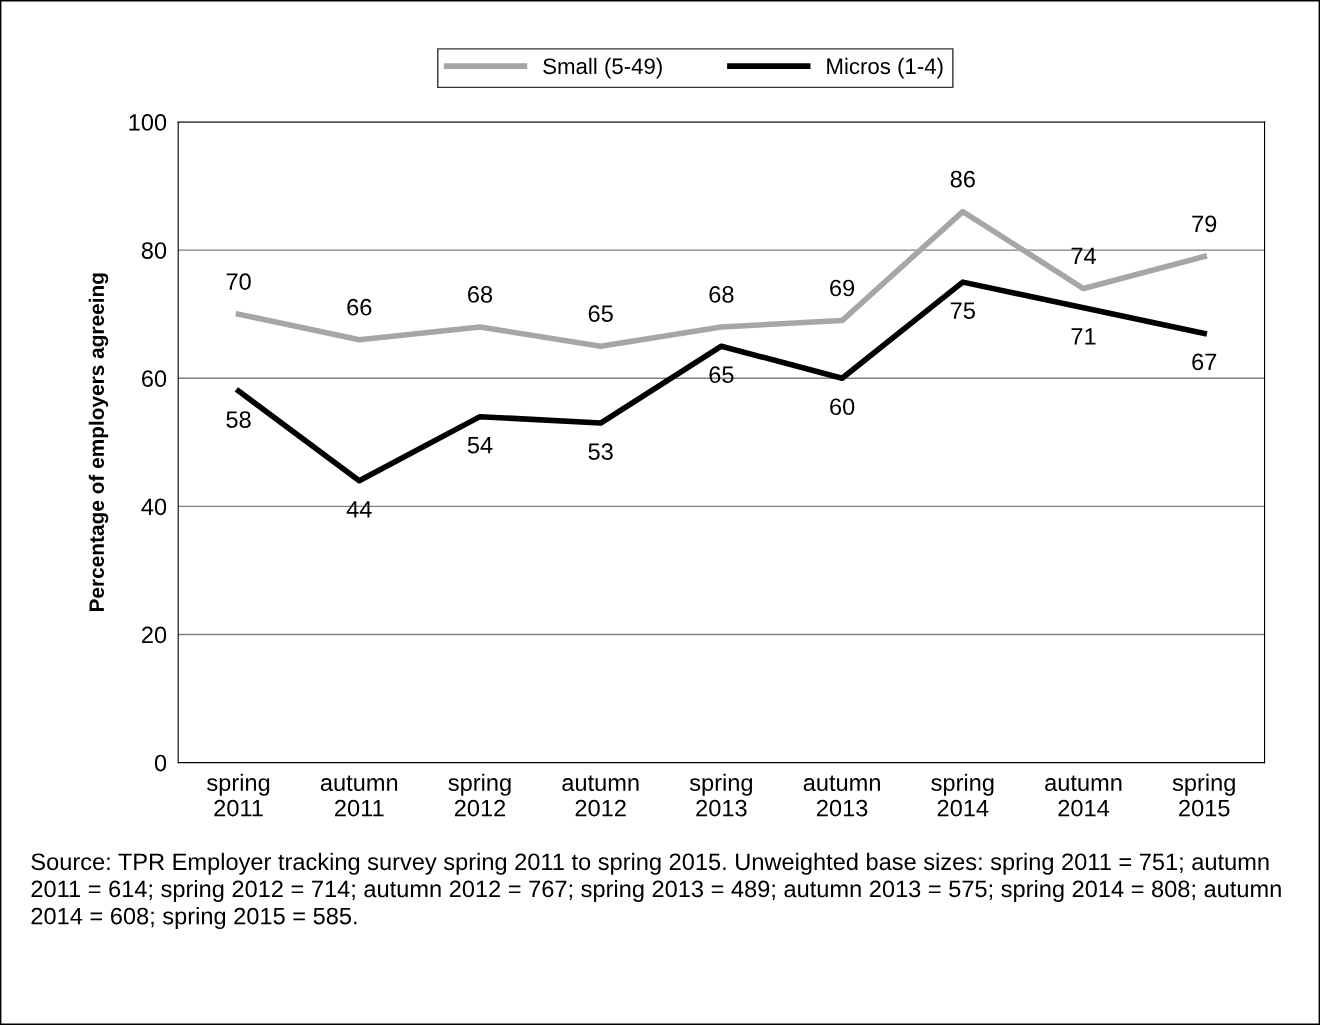  Describe the element at coordinates (962, 795) in the screenshot. I see `x-tick-label: spring 2014` at that location.